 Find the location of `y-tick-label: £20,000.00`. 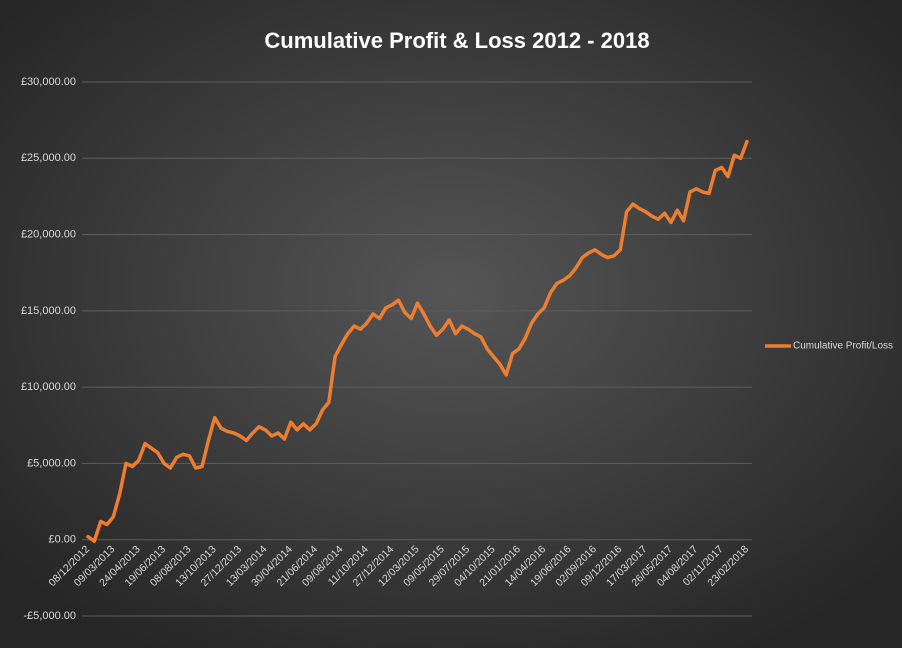

y-tick-label: £20,000.00 is located at coordinates (48, 234).